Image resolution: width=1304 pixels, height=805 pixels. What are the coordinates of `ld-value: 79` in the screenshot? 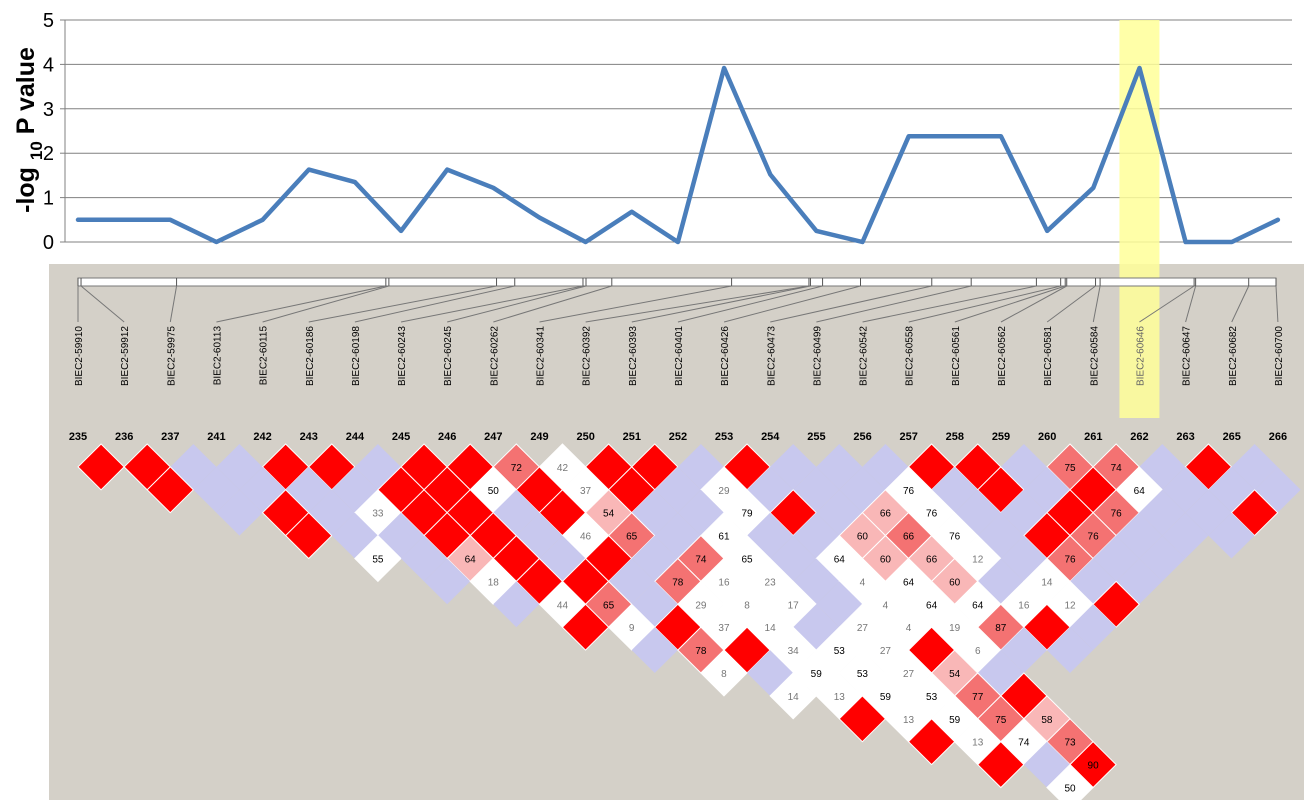 It's located at (747, 514).